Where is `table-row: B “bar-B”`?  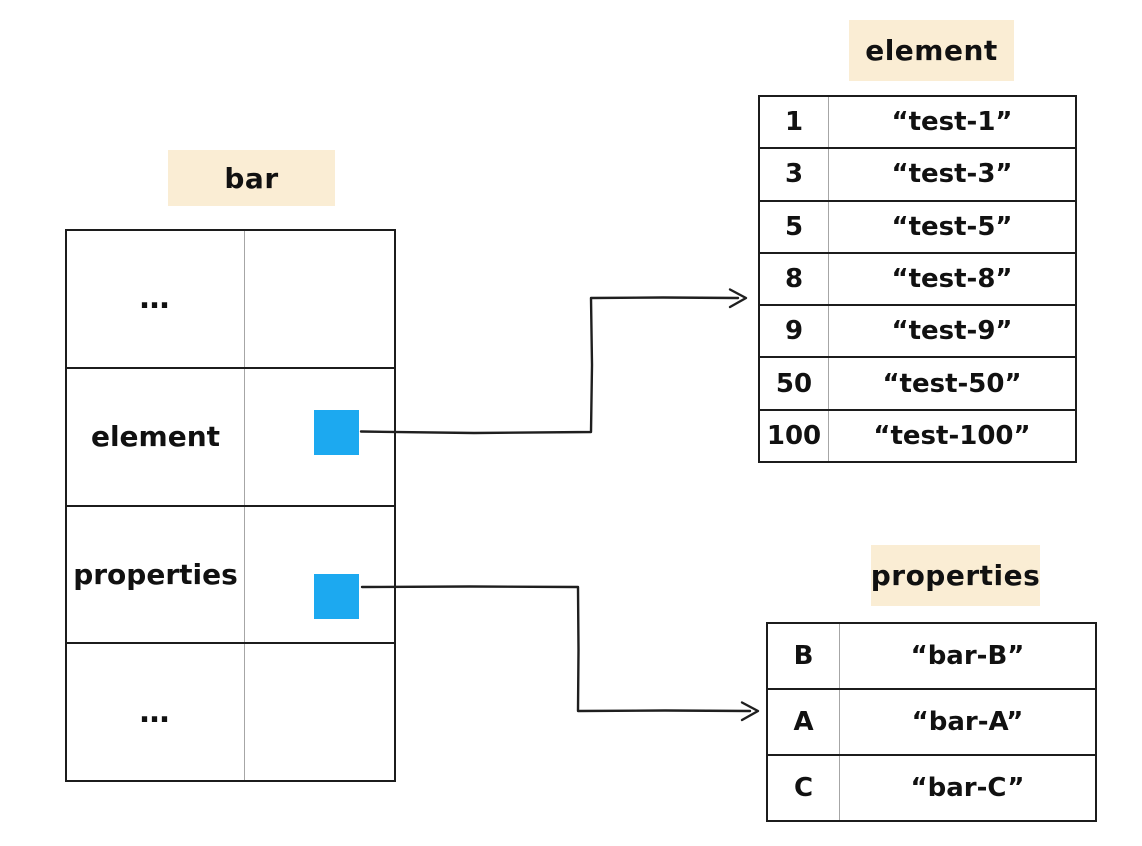
table-row: B “bar-B” is located at coordinates (931, 656).